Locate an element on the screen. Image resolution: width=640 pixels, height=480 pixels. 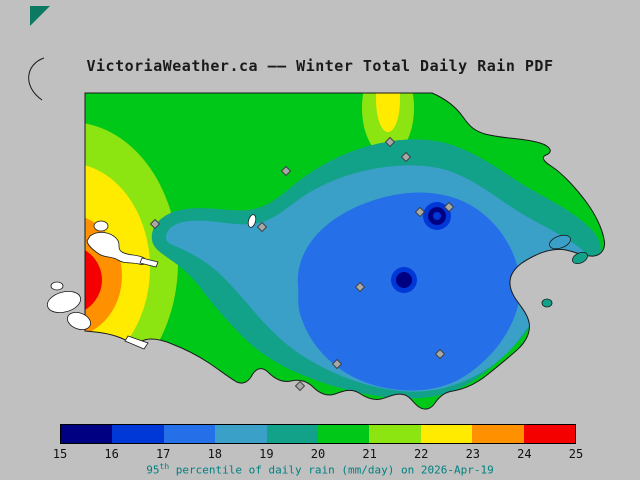
colorbar is located at coordinates (318, 434).